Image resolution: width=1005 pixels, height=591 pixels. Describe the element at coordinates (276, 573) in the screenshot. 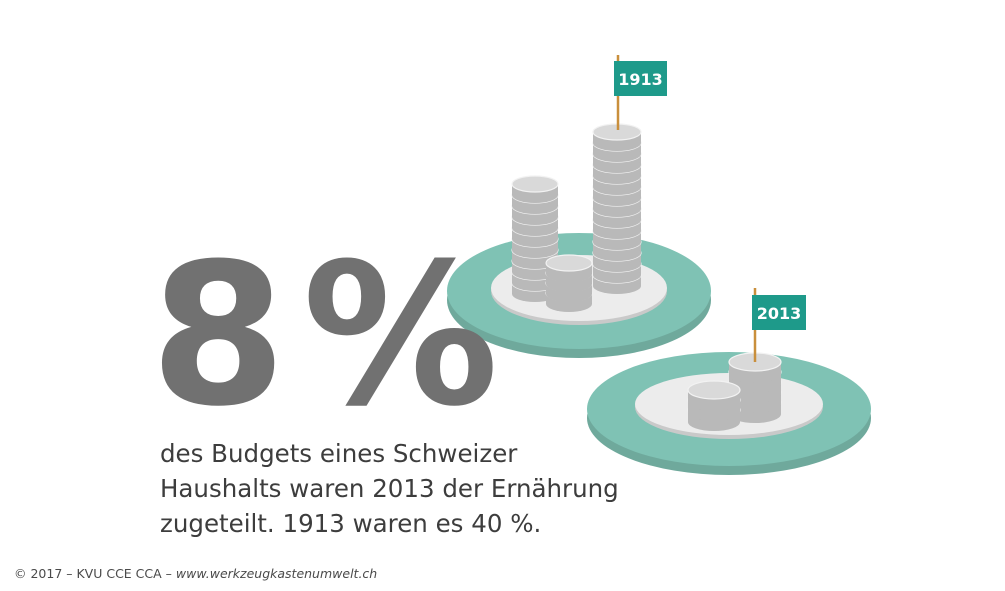

I see `footer-url: www.werkzeugkastenumwelt.ch` at that location.